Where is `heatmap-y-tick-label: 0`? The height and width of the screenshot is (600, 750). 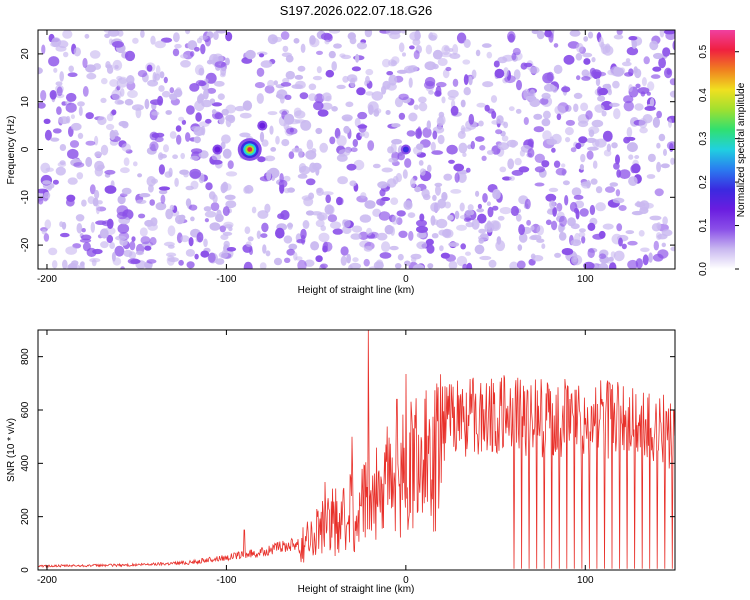
heatmap-y-tick-label: 0 is located at coordinates (25, 149).